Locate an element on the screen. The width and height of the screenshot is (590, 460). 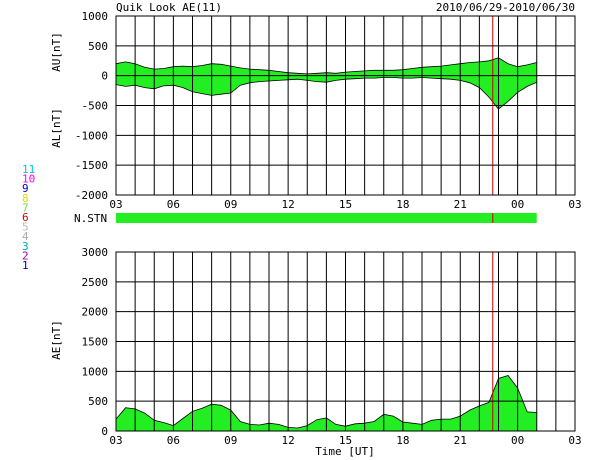
au-al-x-tick-label: 06 is located at coordinates (173, 204).